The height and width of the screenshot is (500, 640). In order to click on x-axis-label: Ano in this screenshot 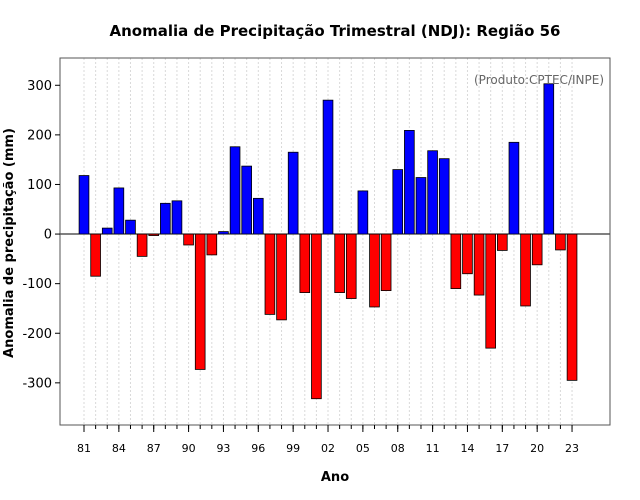, I will do `click(335, 477)`.